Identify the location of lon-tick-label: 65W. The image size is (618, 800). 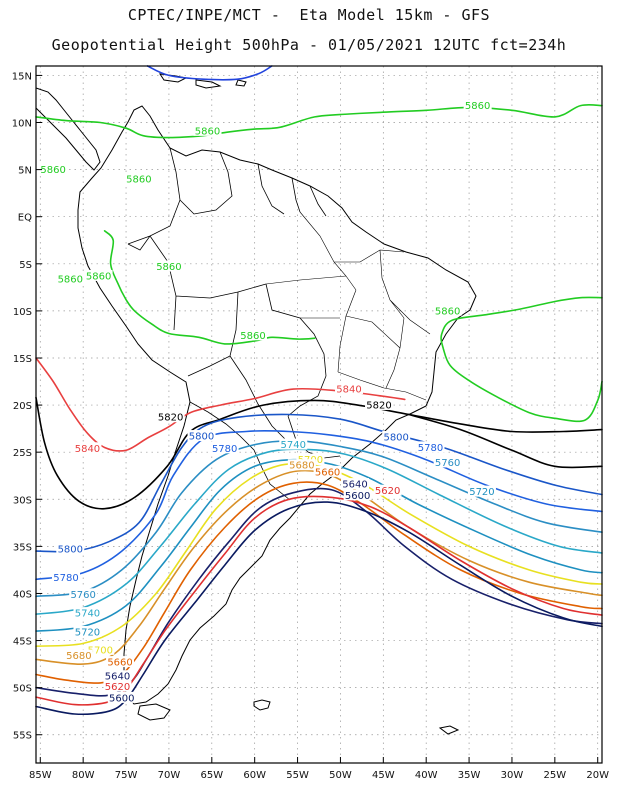
(211, 775).